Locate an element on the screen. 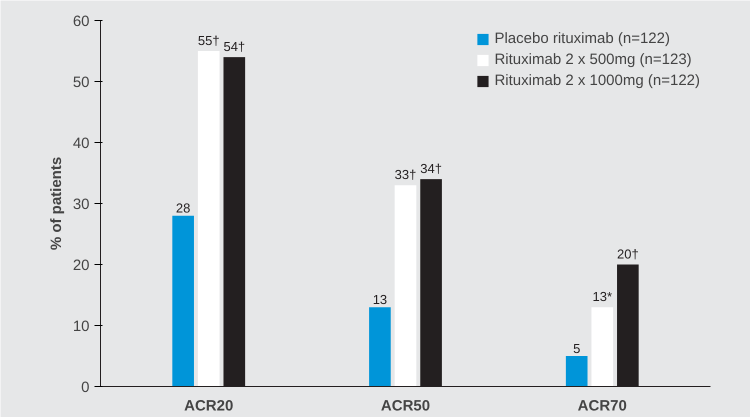 Image resolution: width=750 pixels, height=417 pixels. data-label: 55† is located at coordinates (209, 40).